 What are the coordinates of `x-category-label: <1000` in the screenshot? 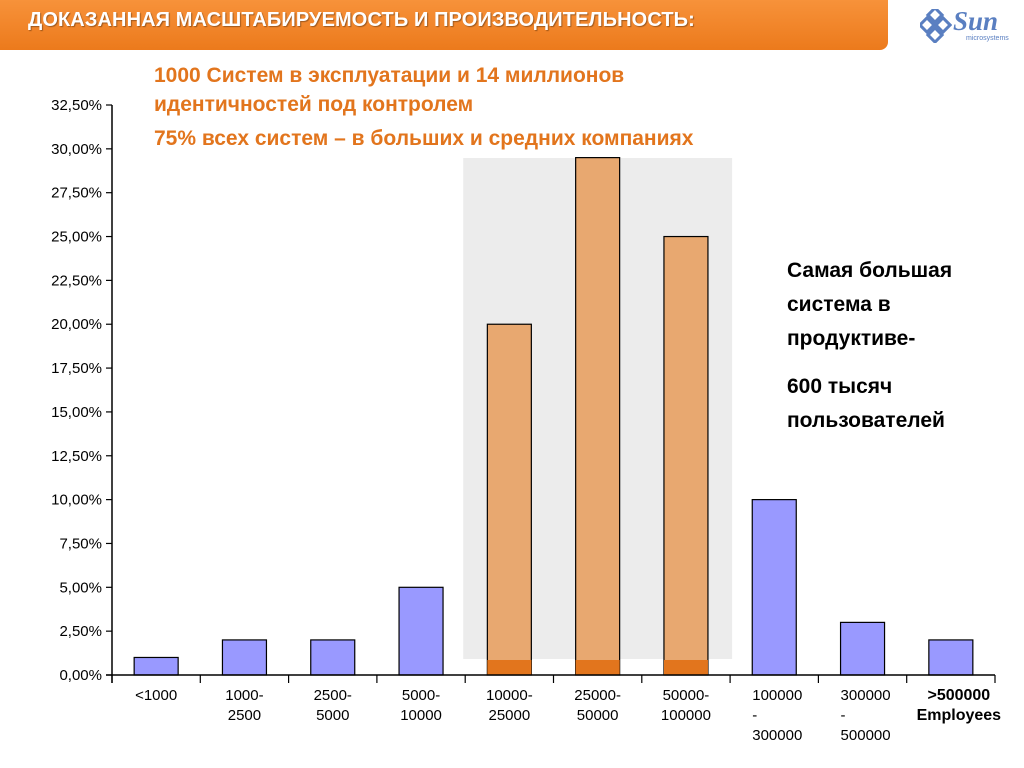 It's located at (156, 695).